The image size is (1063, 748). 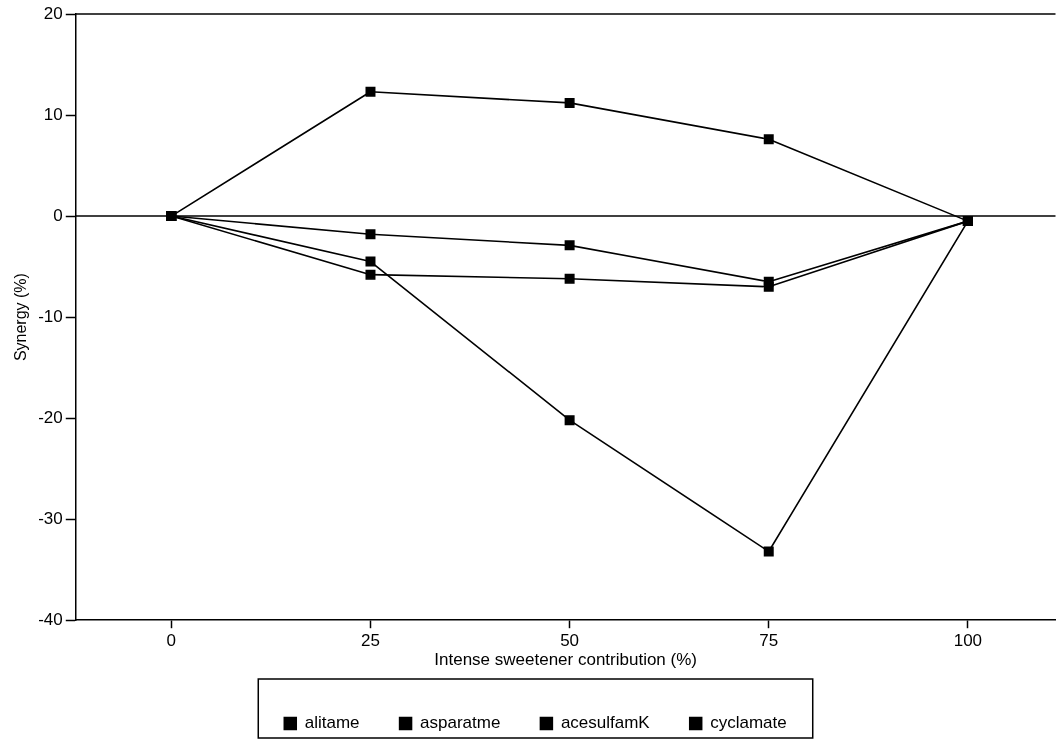 I want to click on legend-label: acesulfamK, so click(x=605, y=723).